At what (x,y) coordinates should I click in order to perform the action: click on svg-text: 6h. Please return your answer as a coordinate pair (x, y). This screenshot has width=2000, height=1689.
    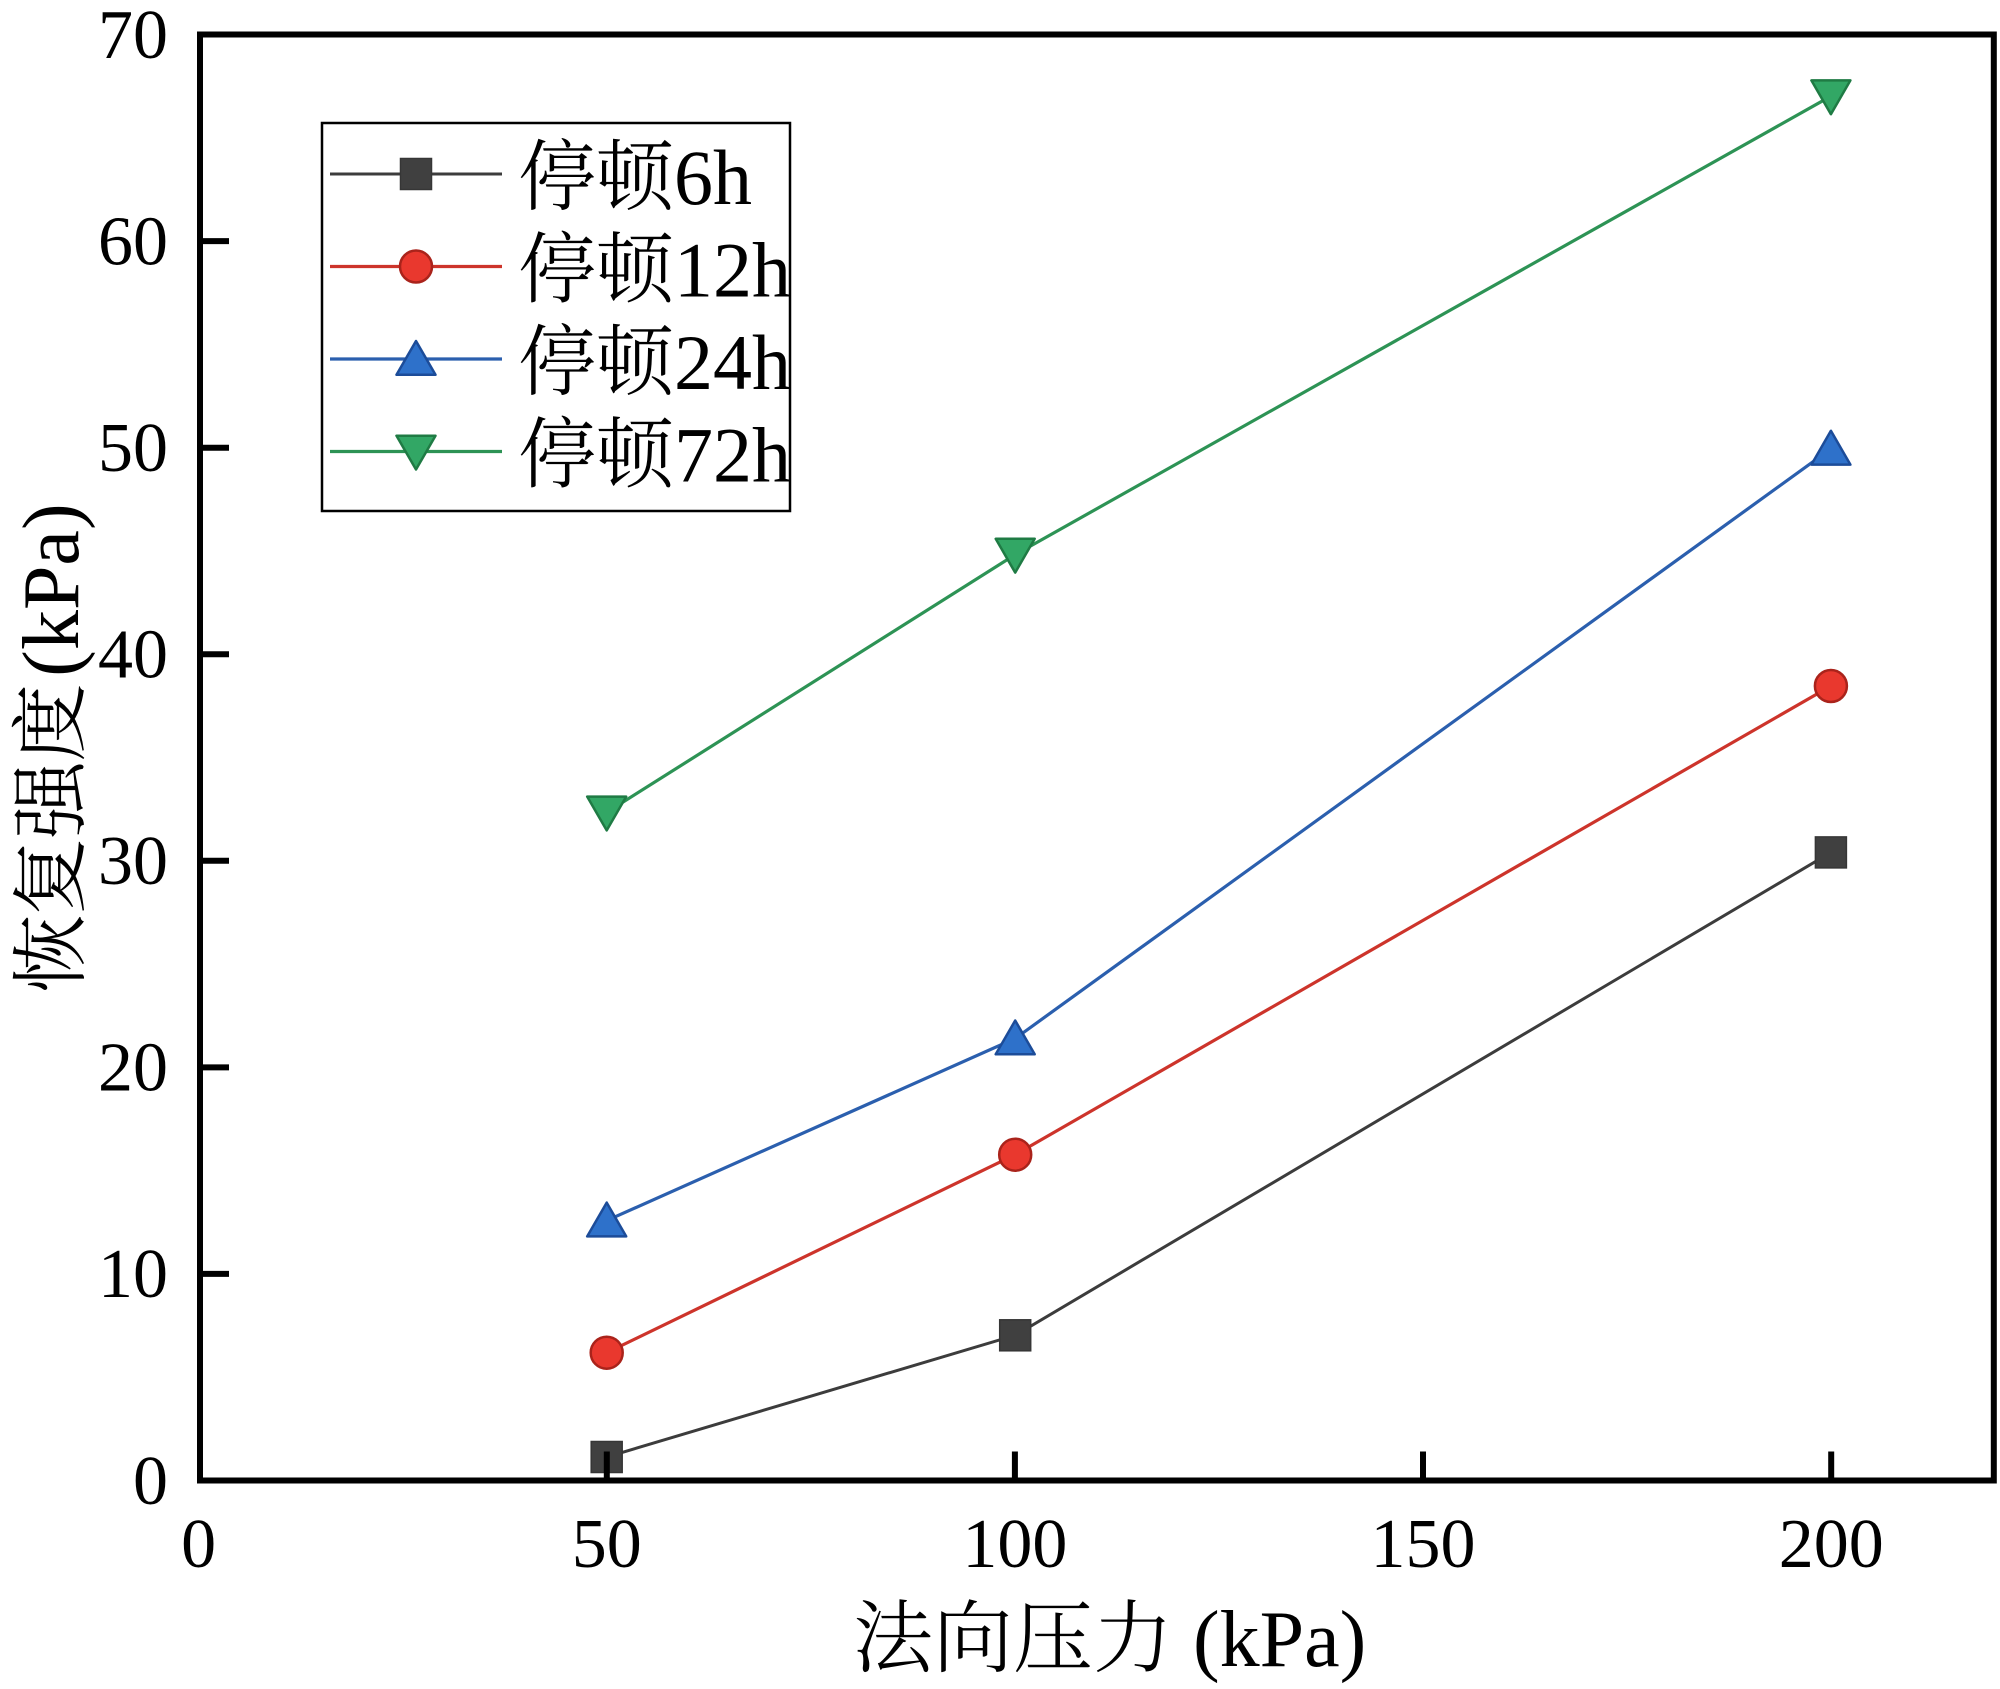
    Looking at the image, I should click on (713, 177).